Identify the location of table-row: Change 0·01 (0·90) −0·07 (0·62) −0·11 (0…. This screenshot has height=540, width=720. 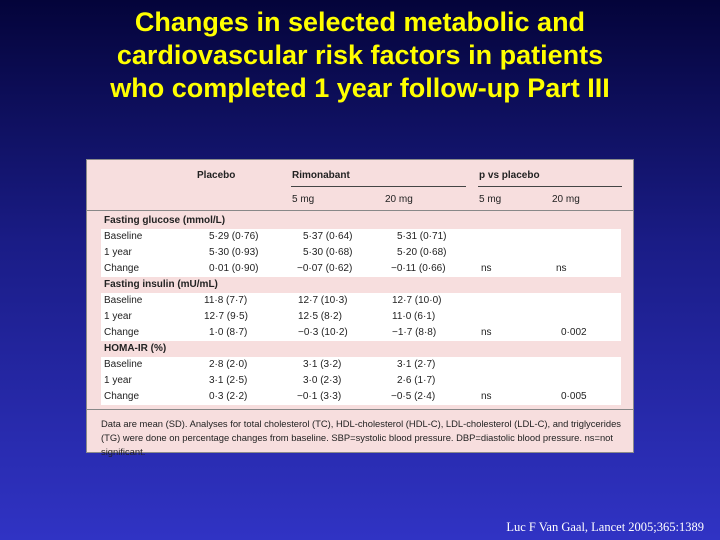
(360, 269).